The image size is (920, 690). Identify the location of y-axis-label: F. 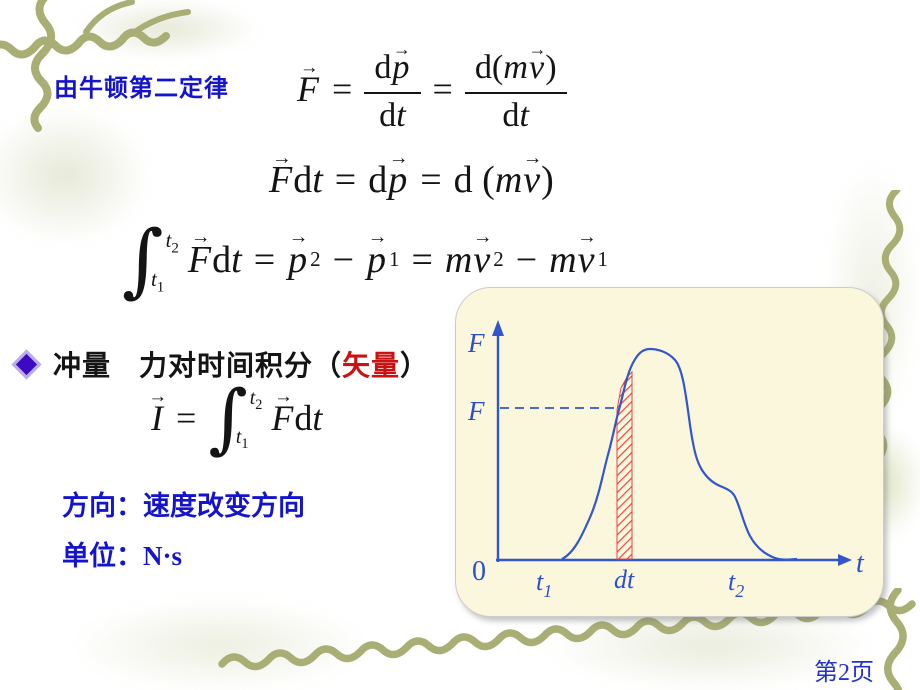
(476, 343).